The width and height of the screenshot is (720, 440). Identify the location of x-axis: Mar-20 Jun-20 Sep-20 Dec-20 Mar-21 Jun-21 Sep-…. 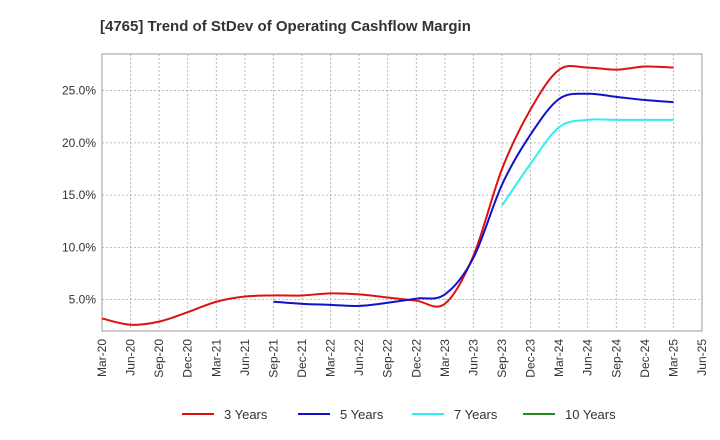
(402, 358).